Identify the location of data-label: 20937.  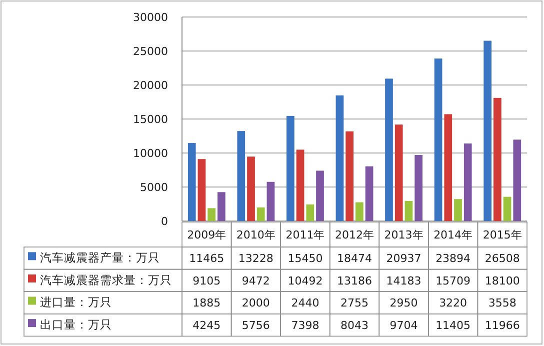
(404, 258).